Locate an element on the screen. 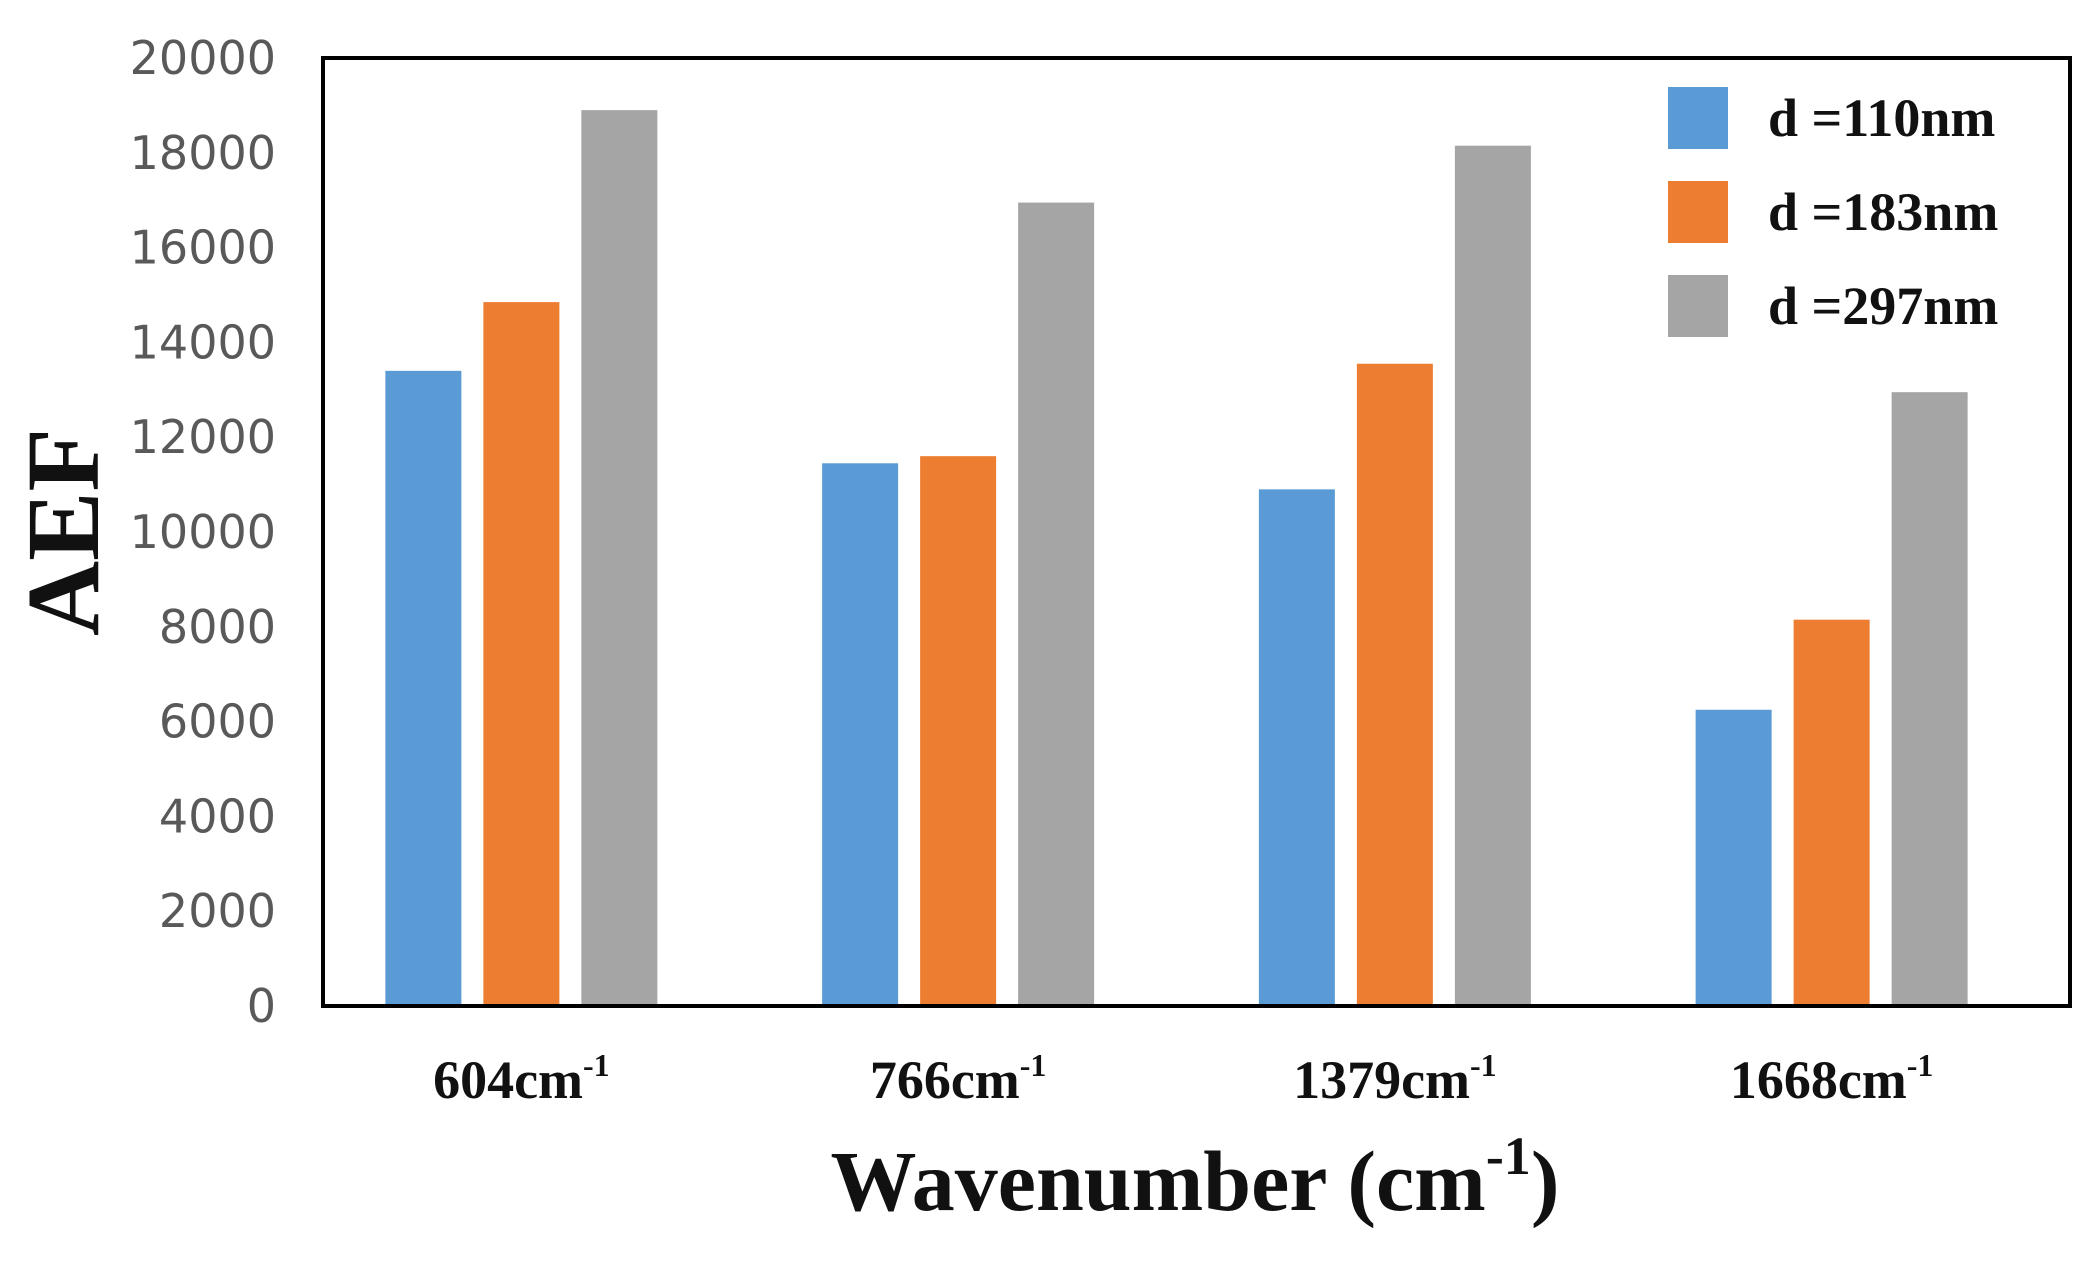  y-tick-label: 16000 is located at coordinates (203, 248).